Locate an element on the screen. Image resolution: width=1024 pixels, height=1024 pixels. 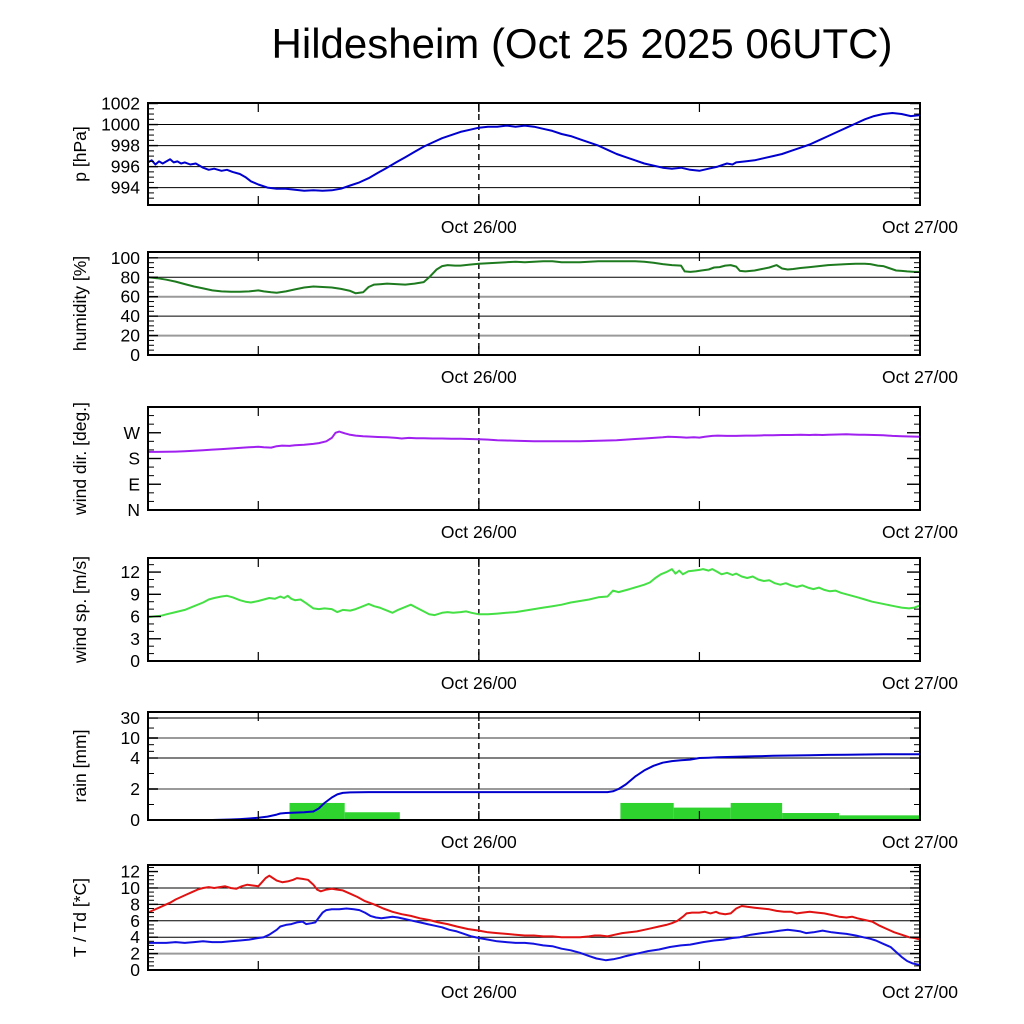
y-tick-label: 3 is located at coordinates (135, 639).